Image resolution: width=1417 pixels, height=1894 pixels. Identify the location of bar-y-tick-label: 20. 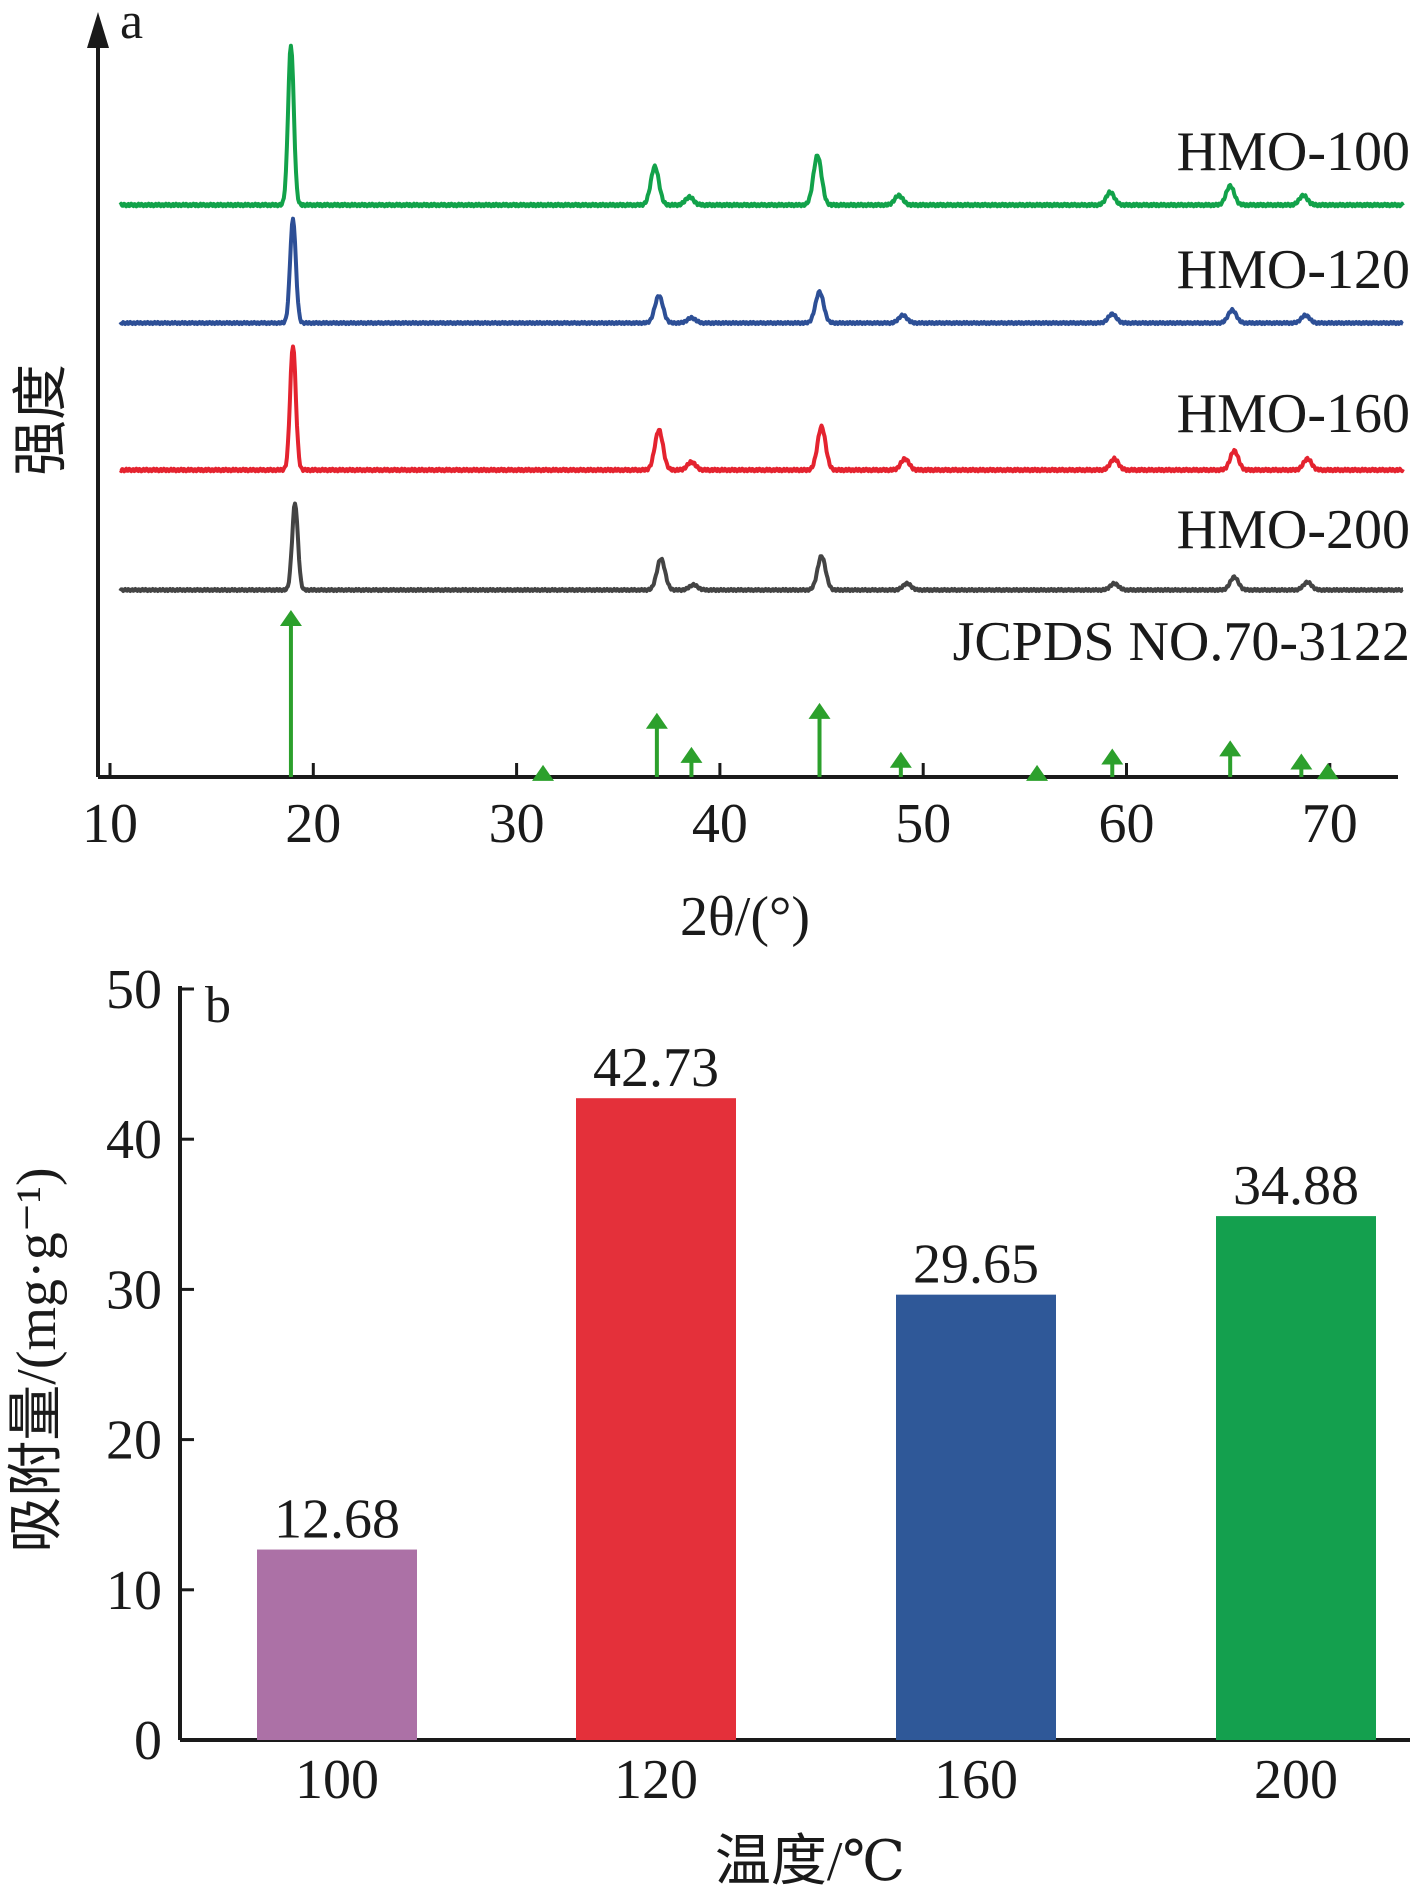
(134, 1441).